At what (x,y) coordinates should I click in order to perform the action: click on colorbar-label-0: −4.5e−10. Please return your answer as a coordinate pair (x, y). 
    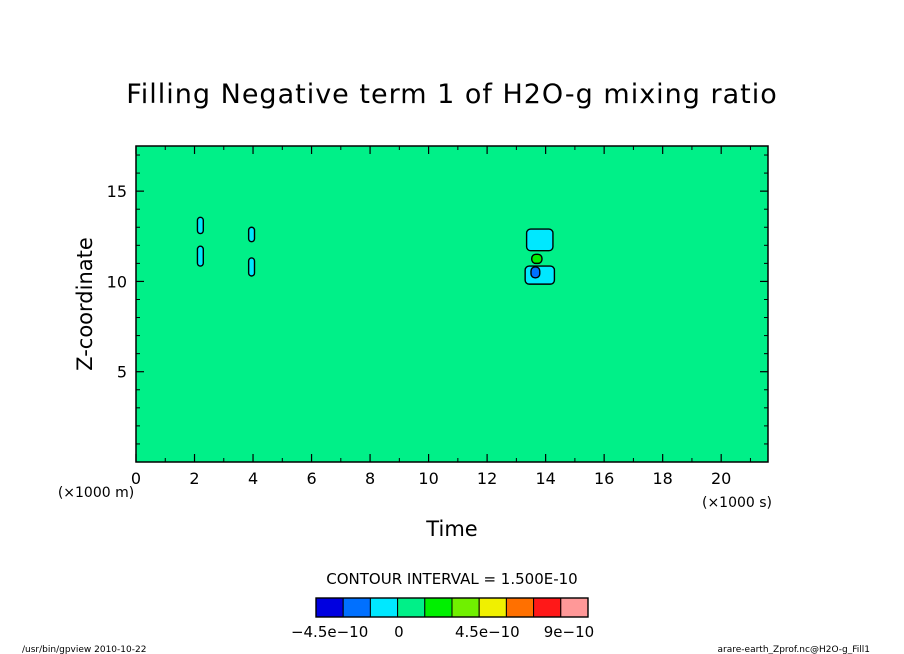
    Looking at the image, I should click on (329, 632).